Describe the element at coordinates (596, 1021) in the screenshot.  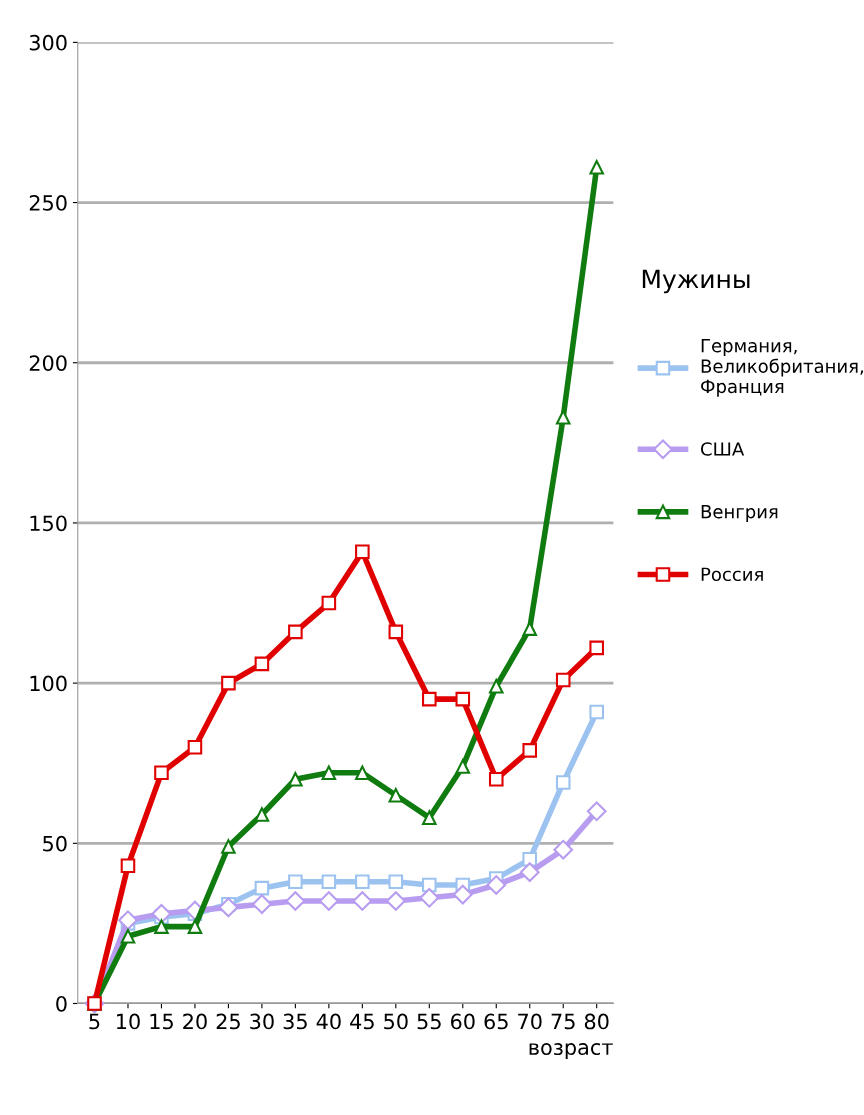
I see `x-tick-label: 80` at that location.